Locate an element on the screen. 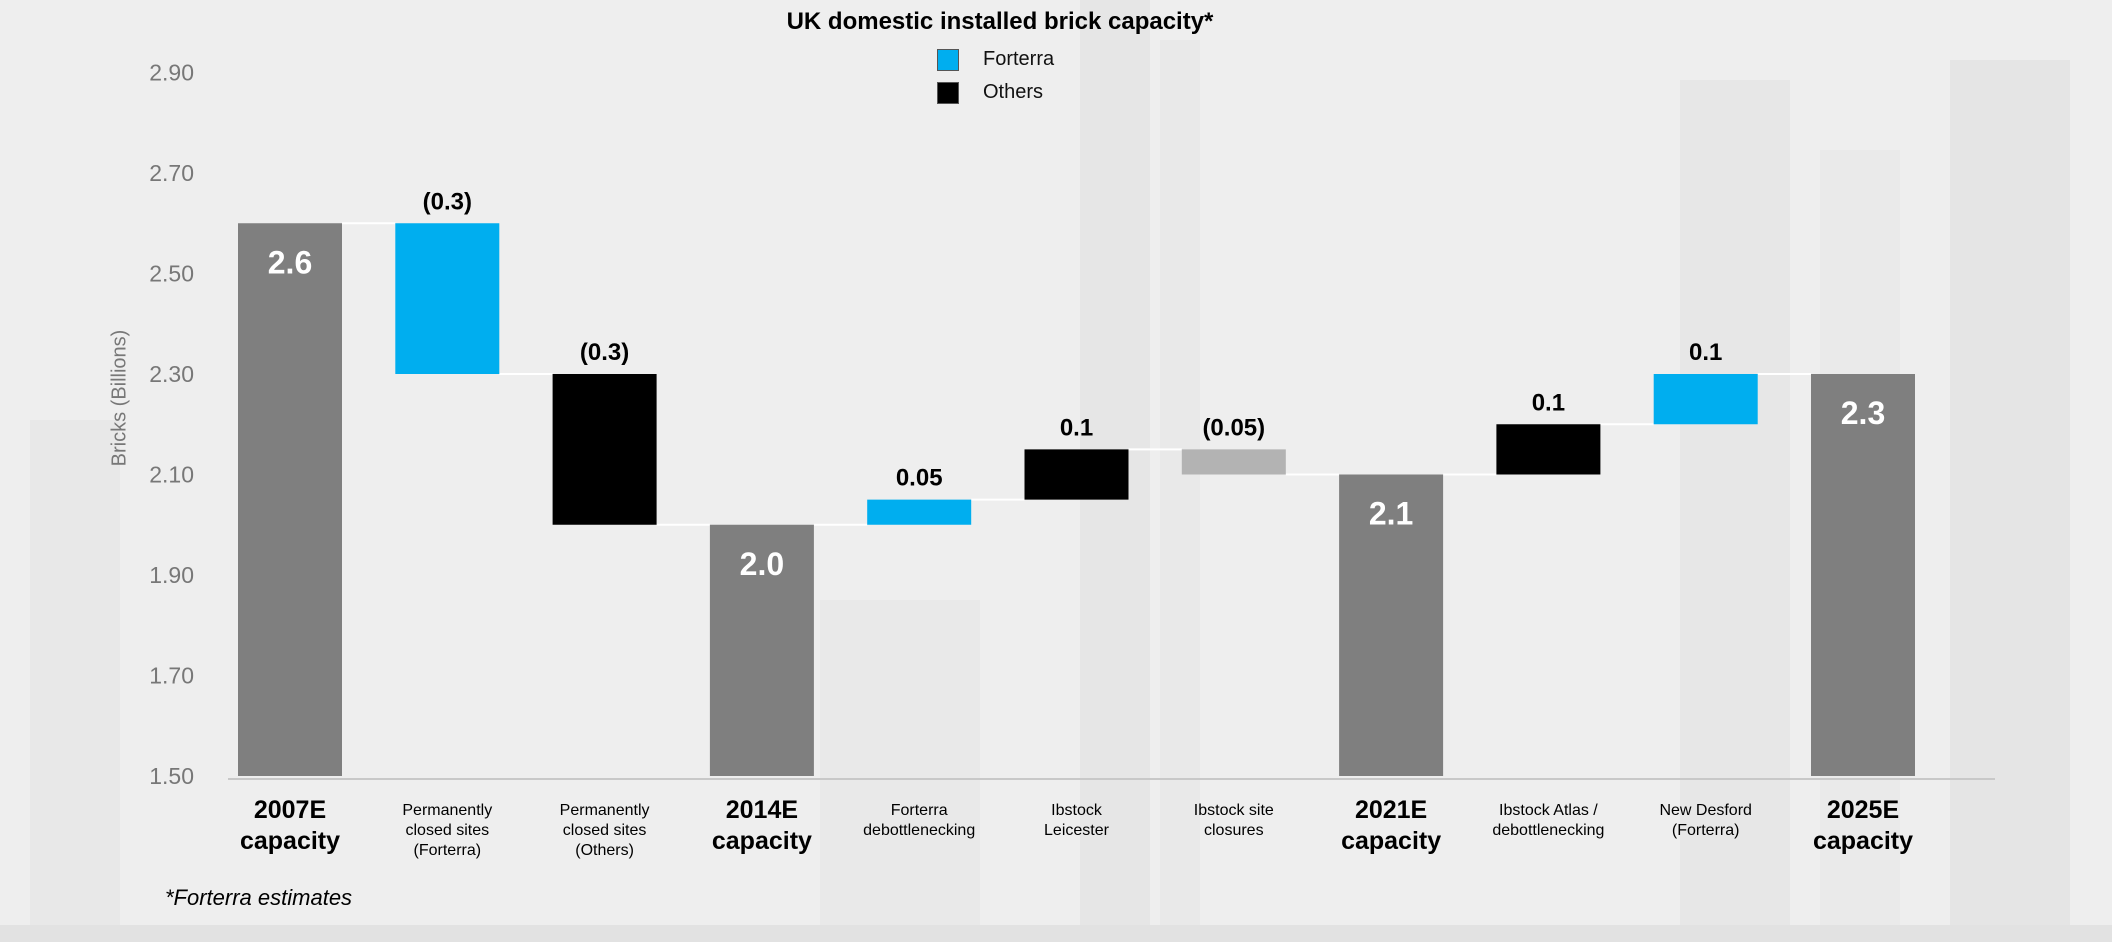 This screenshot has height=942, width=2112. y-tick-label: 2.50 is located at coordinates (171, 274).